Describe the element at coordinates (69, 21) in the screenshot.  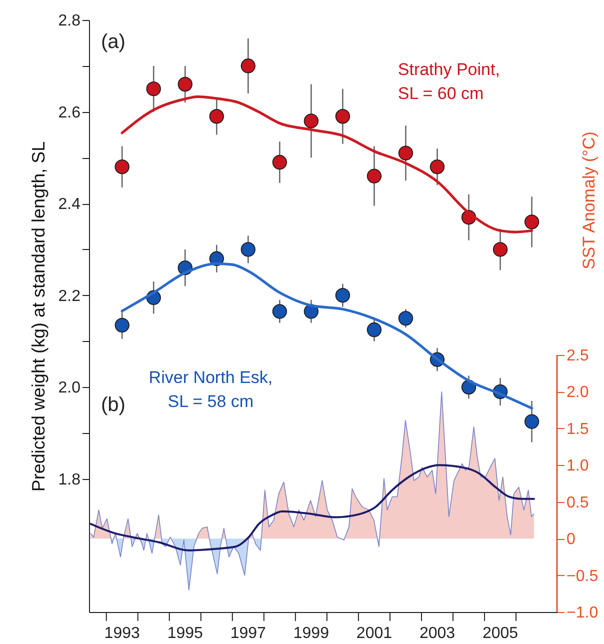
I see `y-tick-label: 2.8` at that location.